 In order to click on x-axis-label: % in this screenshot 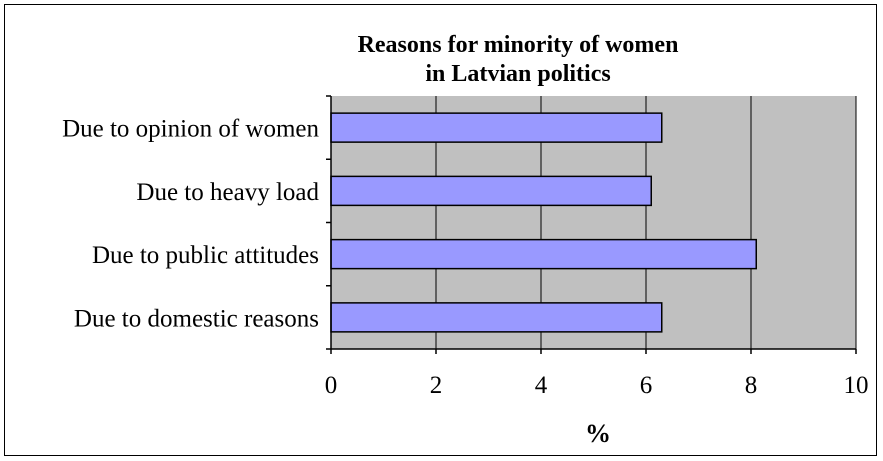, I will do `click(598, 433)`.